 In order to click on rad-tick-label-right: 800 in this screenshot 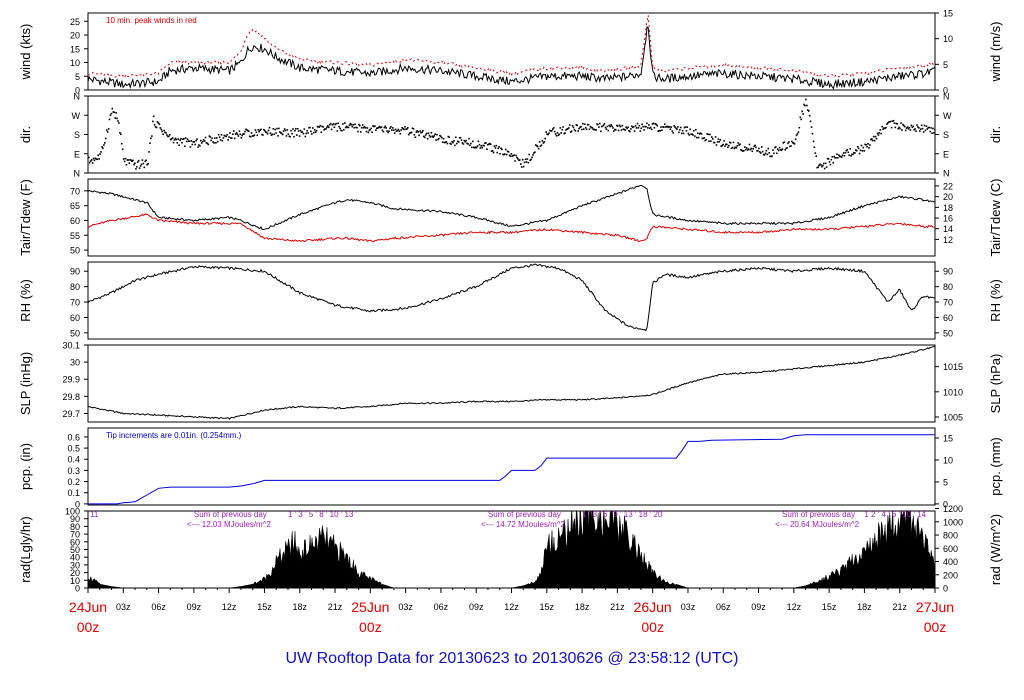, I will do `click(950, 536)`.